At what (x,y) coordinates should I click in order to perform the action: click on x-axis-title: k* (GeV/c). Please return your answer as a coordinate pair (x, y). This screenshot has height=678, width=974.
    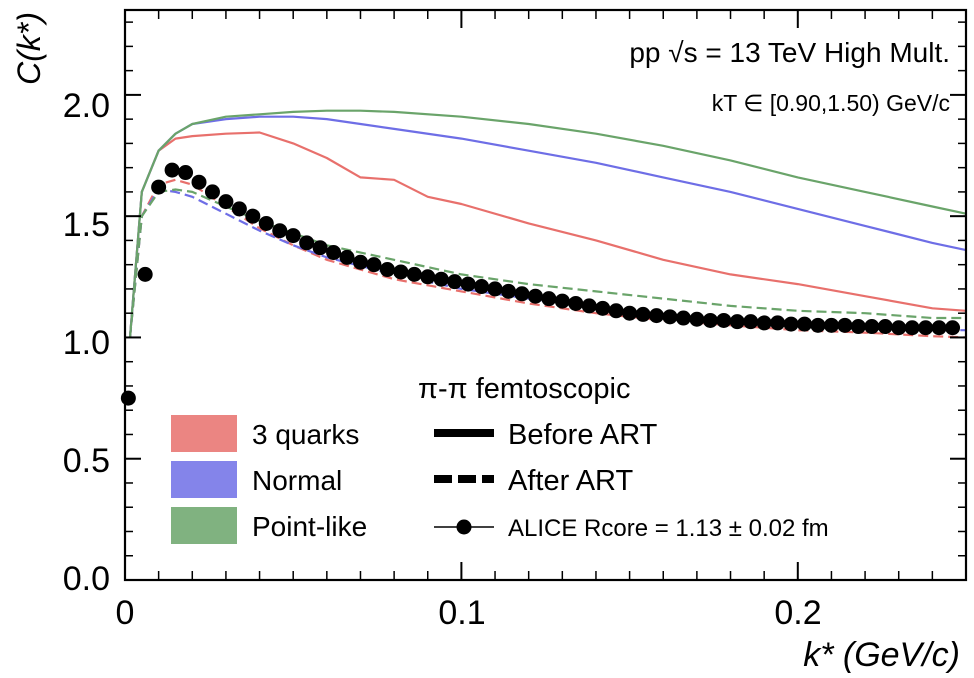
    Looking at the image, I should click on (881, 655).